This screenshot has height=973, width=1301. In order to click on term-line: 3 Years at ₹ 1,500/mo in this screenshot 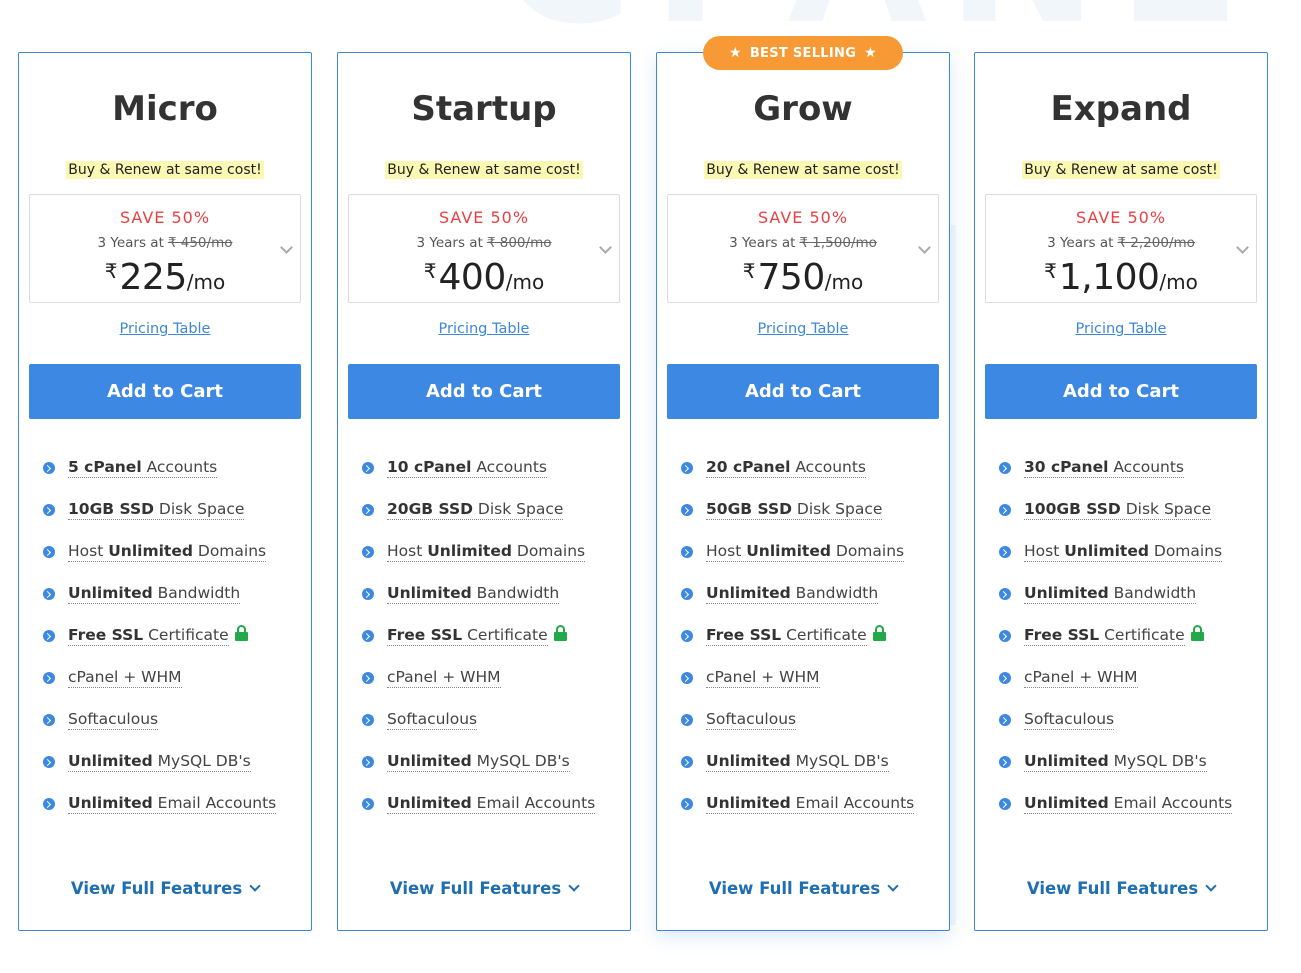, I will do `click(803, 243)`.